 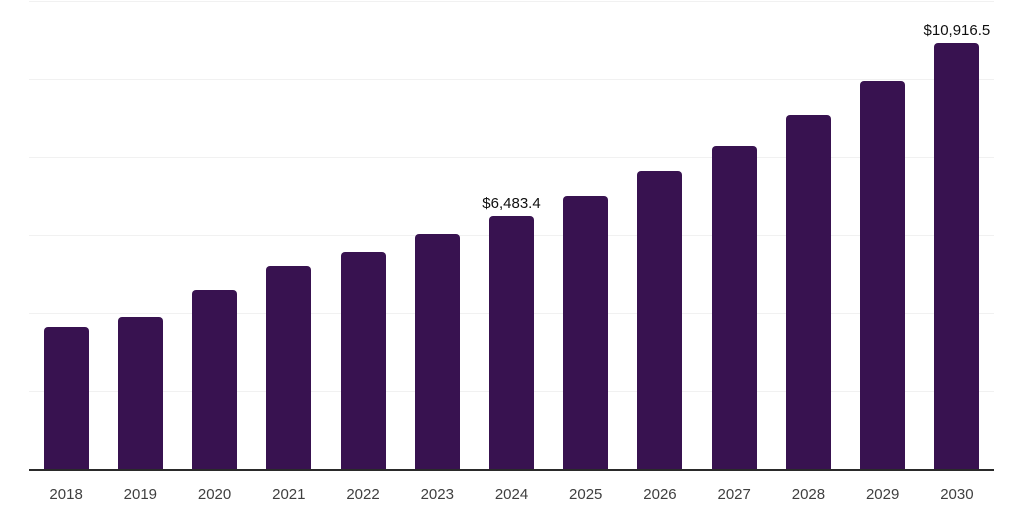 I want to click on bar-2025, so click(x=586, y=332).